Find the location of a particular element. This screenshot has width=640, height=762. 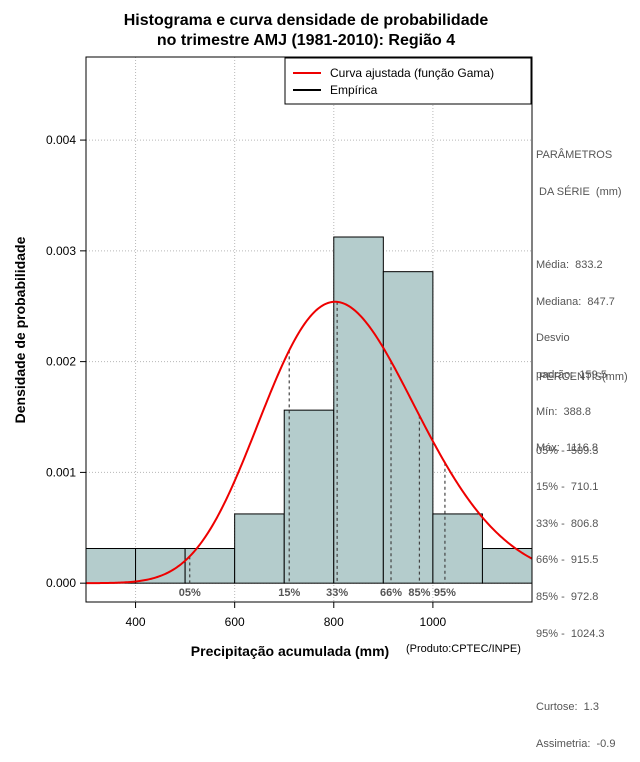

percentiles-heading: PERCENTIS(mm) is located at coordinates (582, 377).